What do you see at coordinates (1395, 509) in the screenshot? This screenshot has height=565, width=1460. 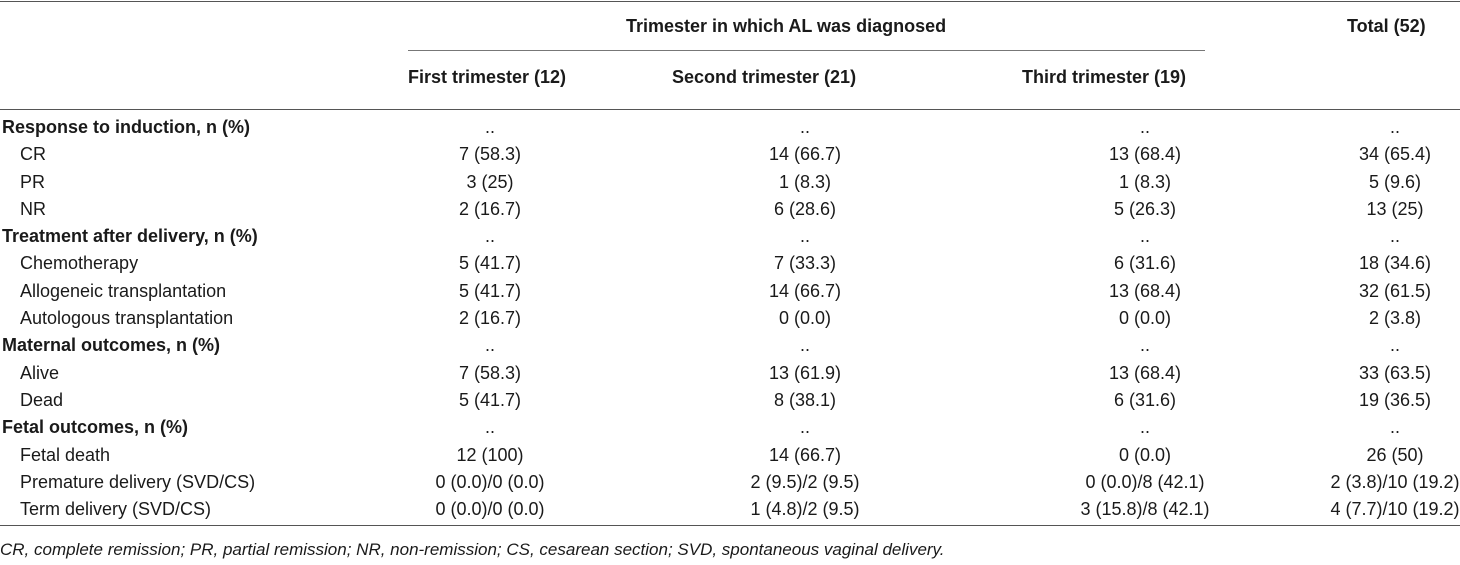 I see `cell-total: 4 (7.7)/10 (19.2)` at bounding box center [1395, 509].